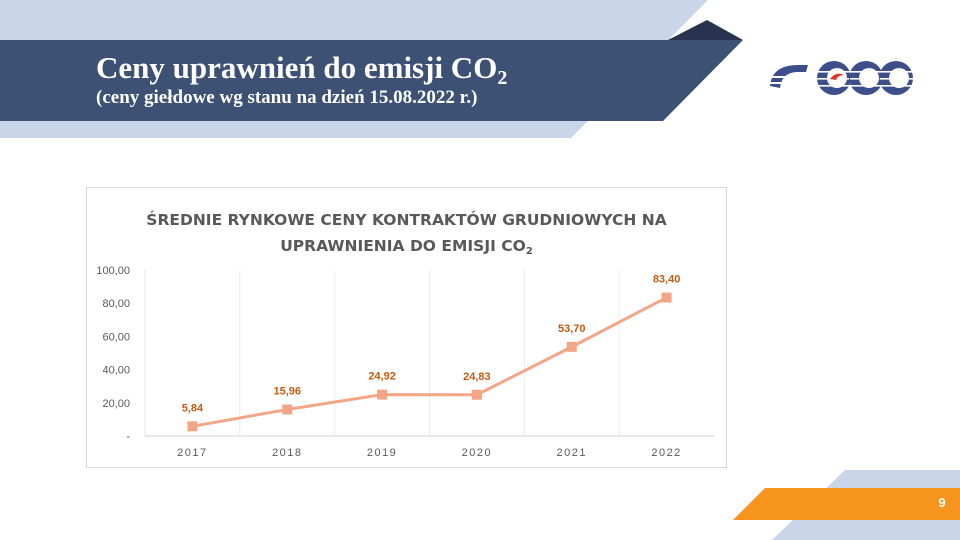  Describe the element at coordinates (113, 271) in the screenshot. I see `y-tick-label: 100,00` at that location.